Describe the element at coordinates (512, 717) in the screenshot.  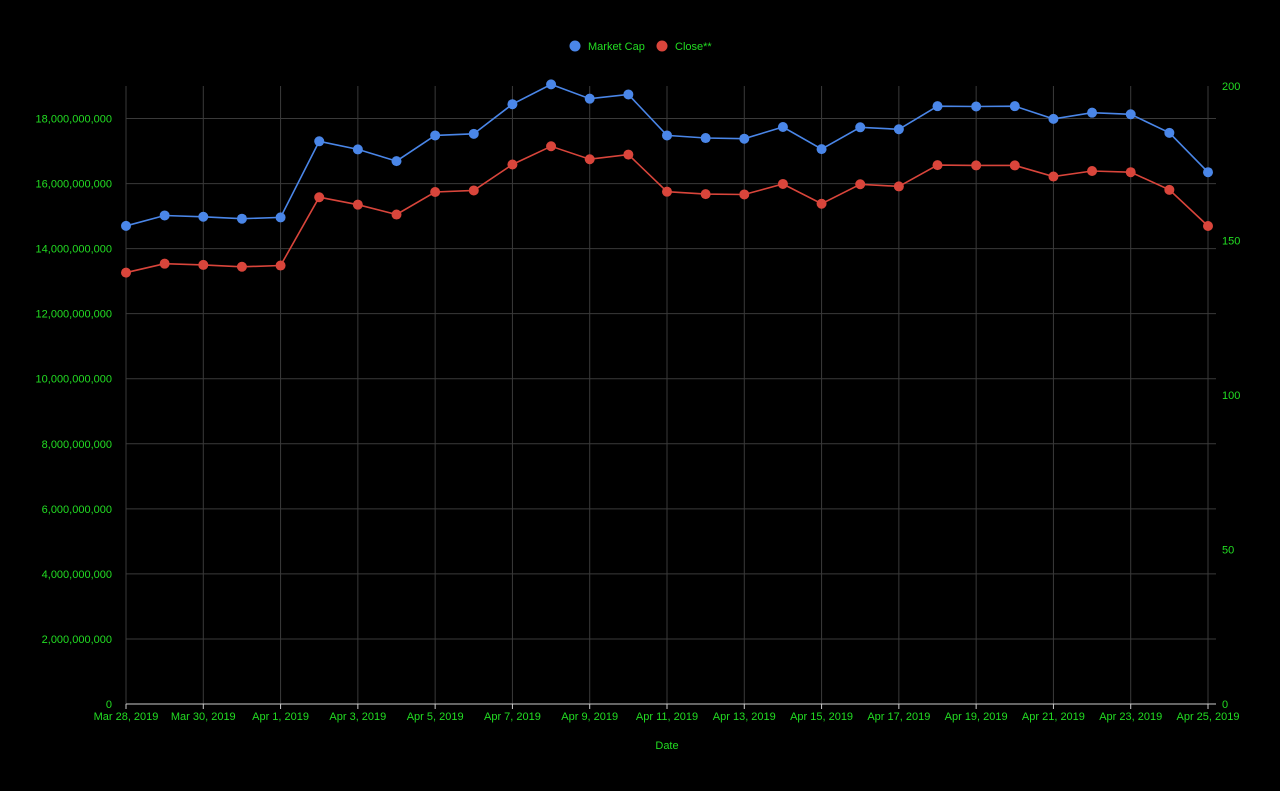
I see `x-tick-label: Apr 7, 2019` at that location.